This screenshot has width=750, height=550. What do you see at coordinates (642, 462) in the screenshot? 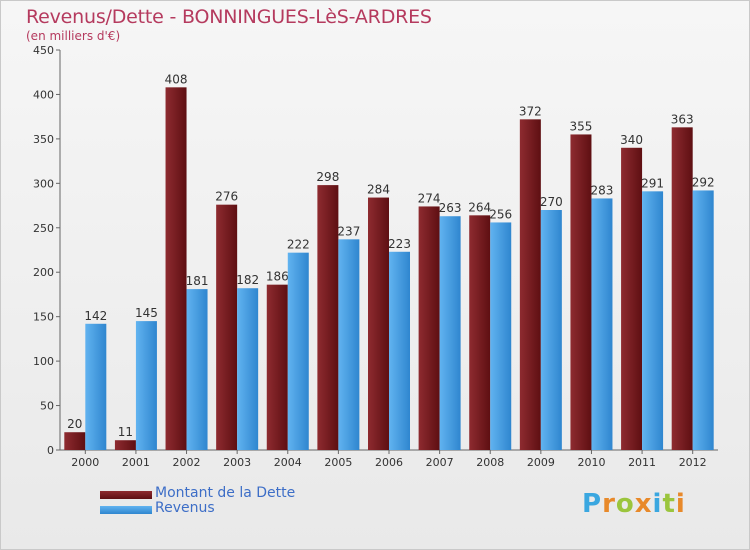
I see `x-tick-label: 2011` at bounding box center [642, 462].